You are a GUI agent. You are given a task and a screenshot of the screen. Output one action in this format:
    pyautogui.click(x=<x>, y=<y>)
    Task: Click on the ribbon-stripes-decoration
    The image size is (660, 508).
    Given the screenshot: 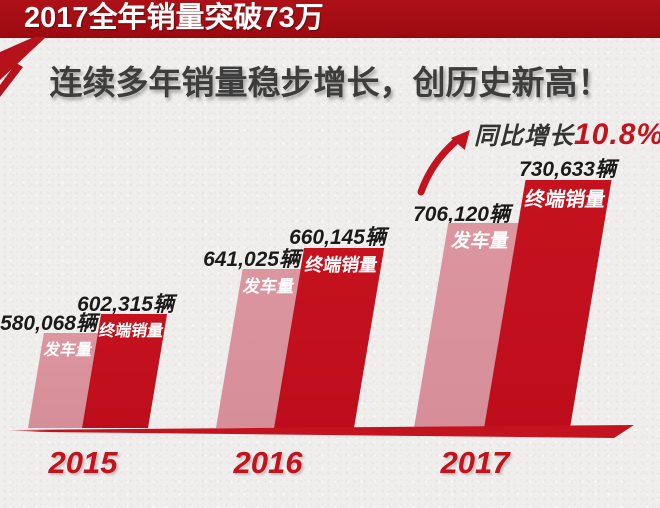 What is the action you would take?
    pyautogui.click(x=23, y=67)
    